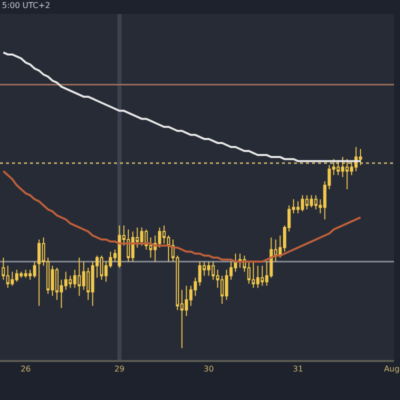 The width and height of the screenshot is (400, 400). Describe the element at coordinates (119, 369) in the screenshot. I see `x-tick-label: 29` at that location.